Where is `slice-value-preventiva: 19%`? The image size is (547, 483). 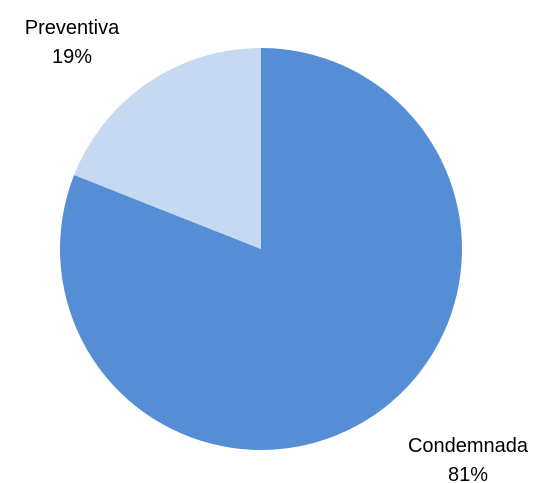
slice-value-preventiva: 19% is located at coordinates (72, 57).